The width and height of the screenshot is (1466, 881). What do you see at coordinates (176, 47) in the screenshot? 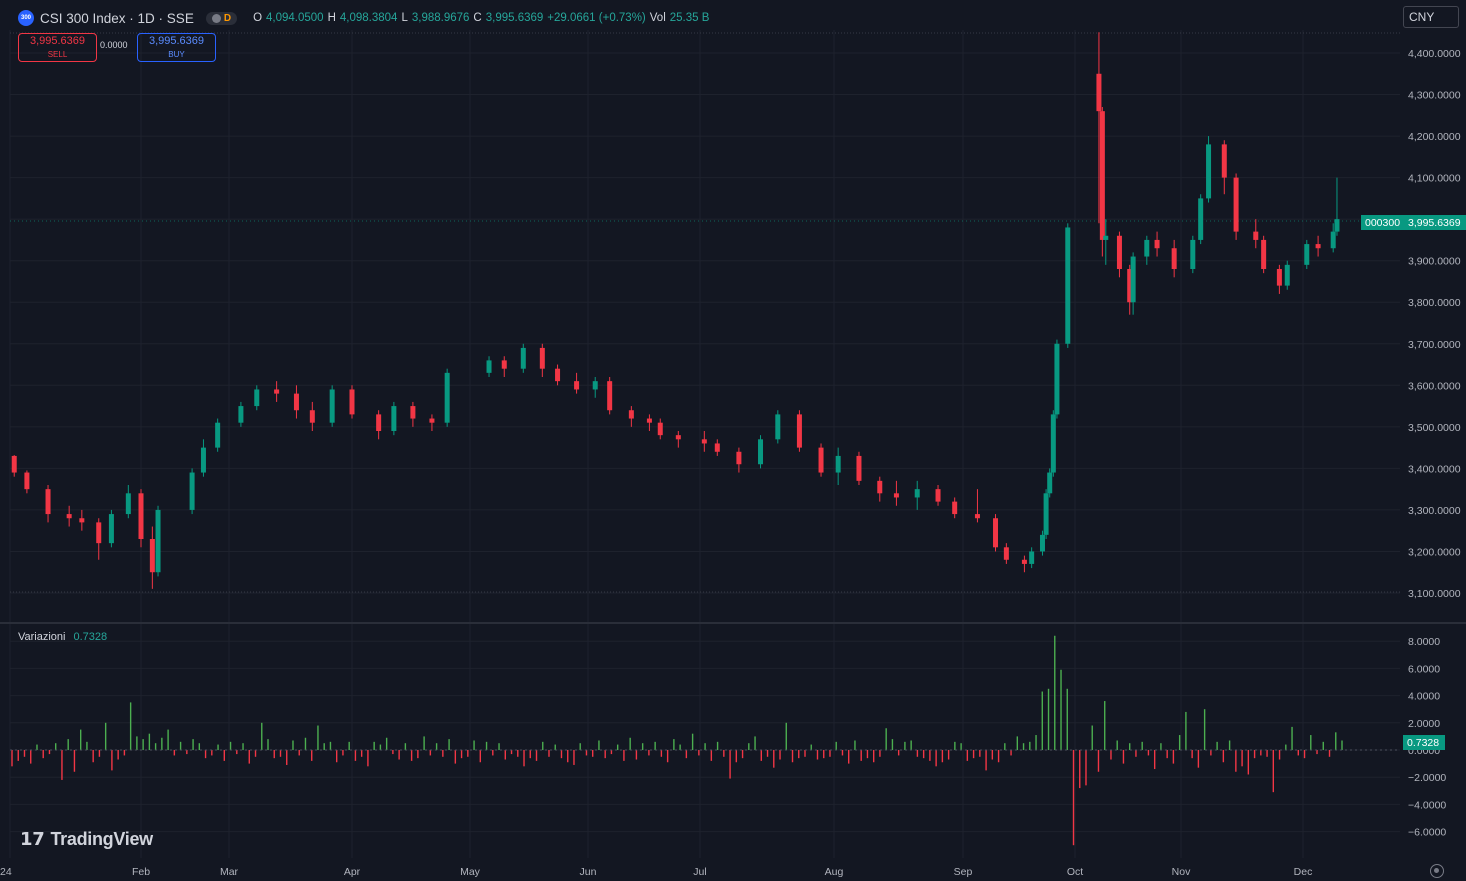
I see `buy-button: 3,995.6369 BUY` at bounding box center [176, 47].